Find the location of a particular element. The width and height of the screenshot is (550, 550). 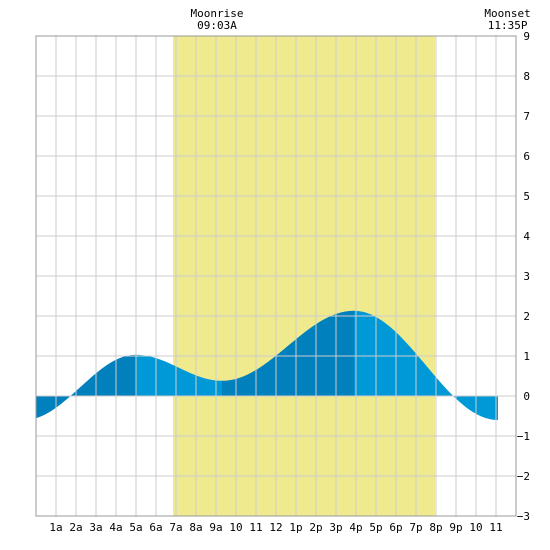

x-tick-label: 1a is located at coordinates (55, 527).